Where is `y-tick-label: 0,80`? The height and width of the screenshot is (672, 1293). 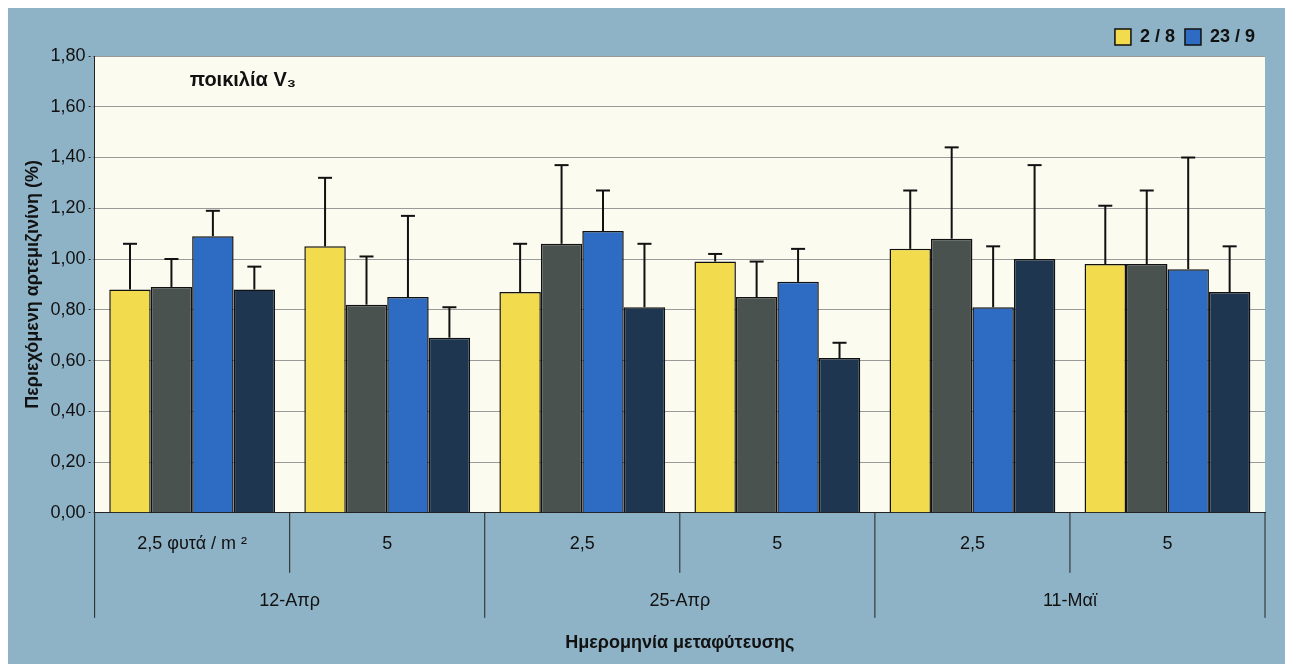
y-tick-label: 0,80 is located at coordinates (68, 308).